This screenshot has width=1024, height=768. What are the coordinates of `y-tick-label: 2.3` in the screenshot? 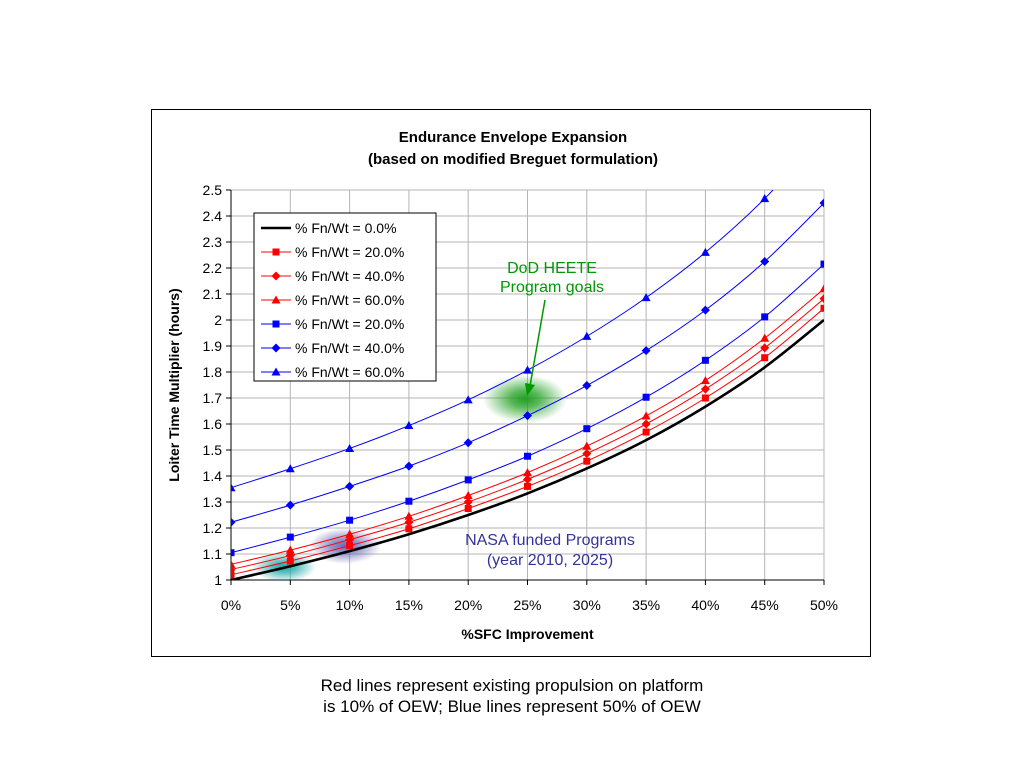 It's located at (213, 242).